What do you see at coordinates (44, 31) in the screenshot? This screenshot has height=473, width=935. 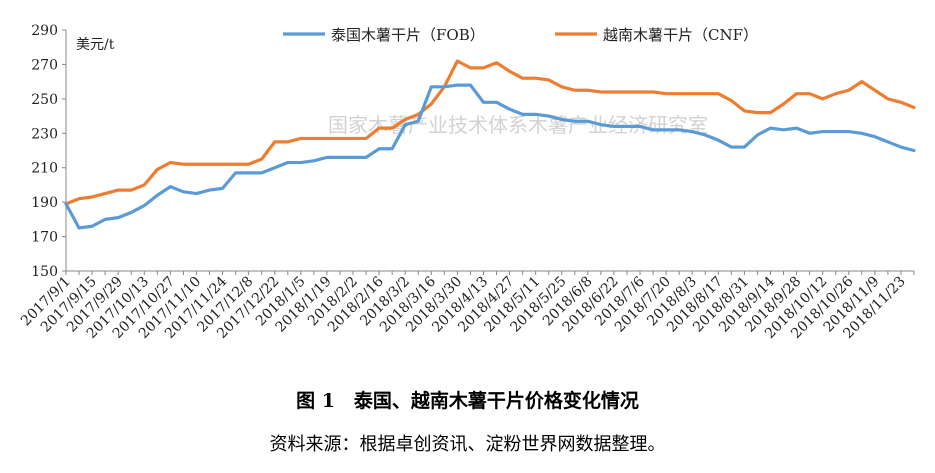 I see `y-tick-label: 290` at bounding box center [44, 31].